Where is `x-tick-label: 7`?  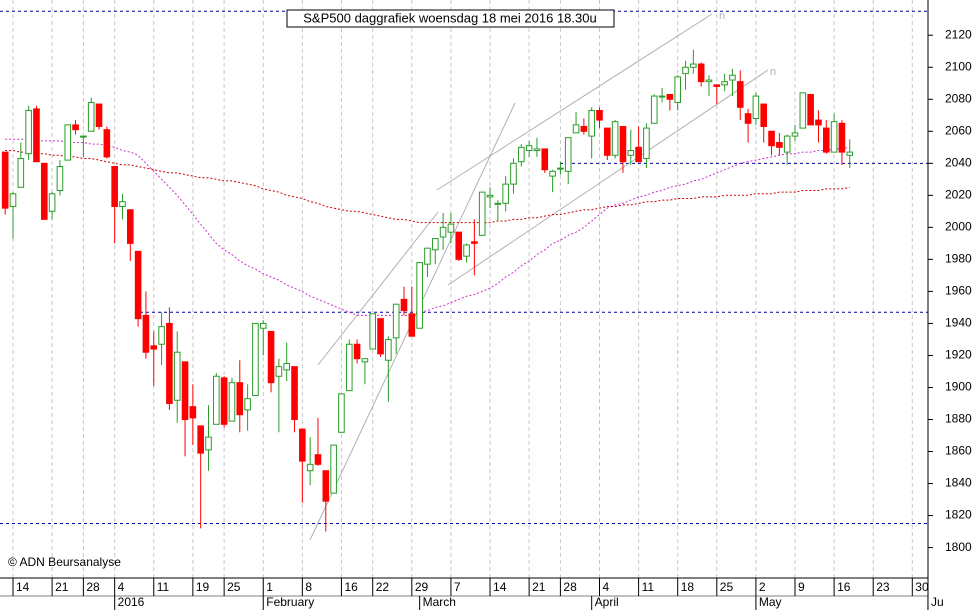 x-tick-label: 7 is located at coordinates (457, 587).